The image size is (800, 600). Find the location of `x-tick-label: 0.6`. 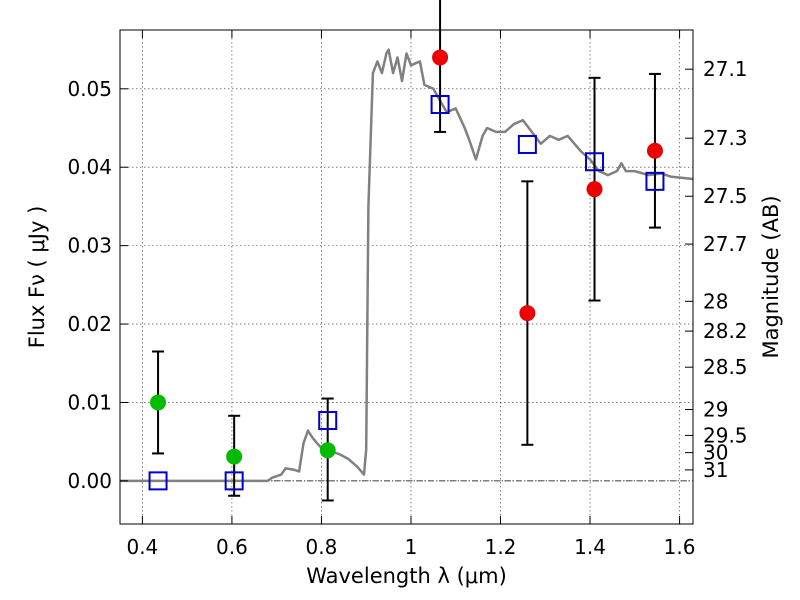

x-tick-label: 0.6 is located at coordinates (232, 547).